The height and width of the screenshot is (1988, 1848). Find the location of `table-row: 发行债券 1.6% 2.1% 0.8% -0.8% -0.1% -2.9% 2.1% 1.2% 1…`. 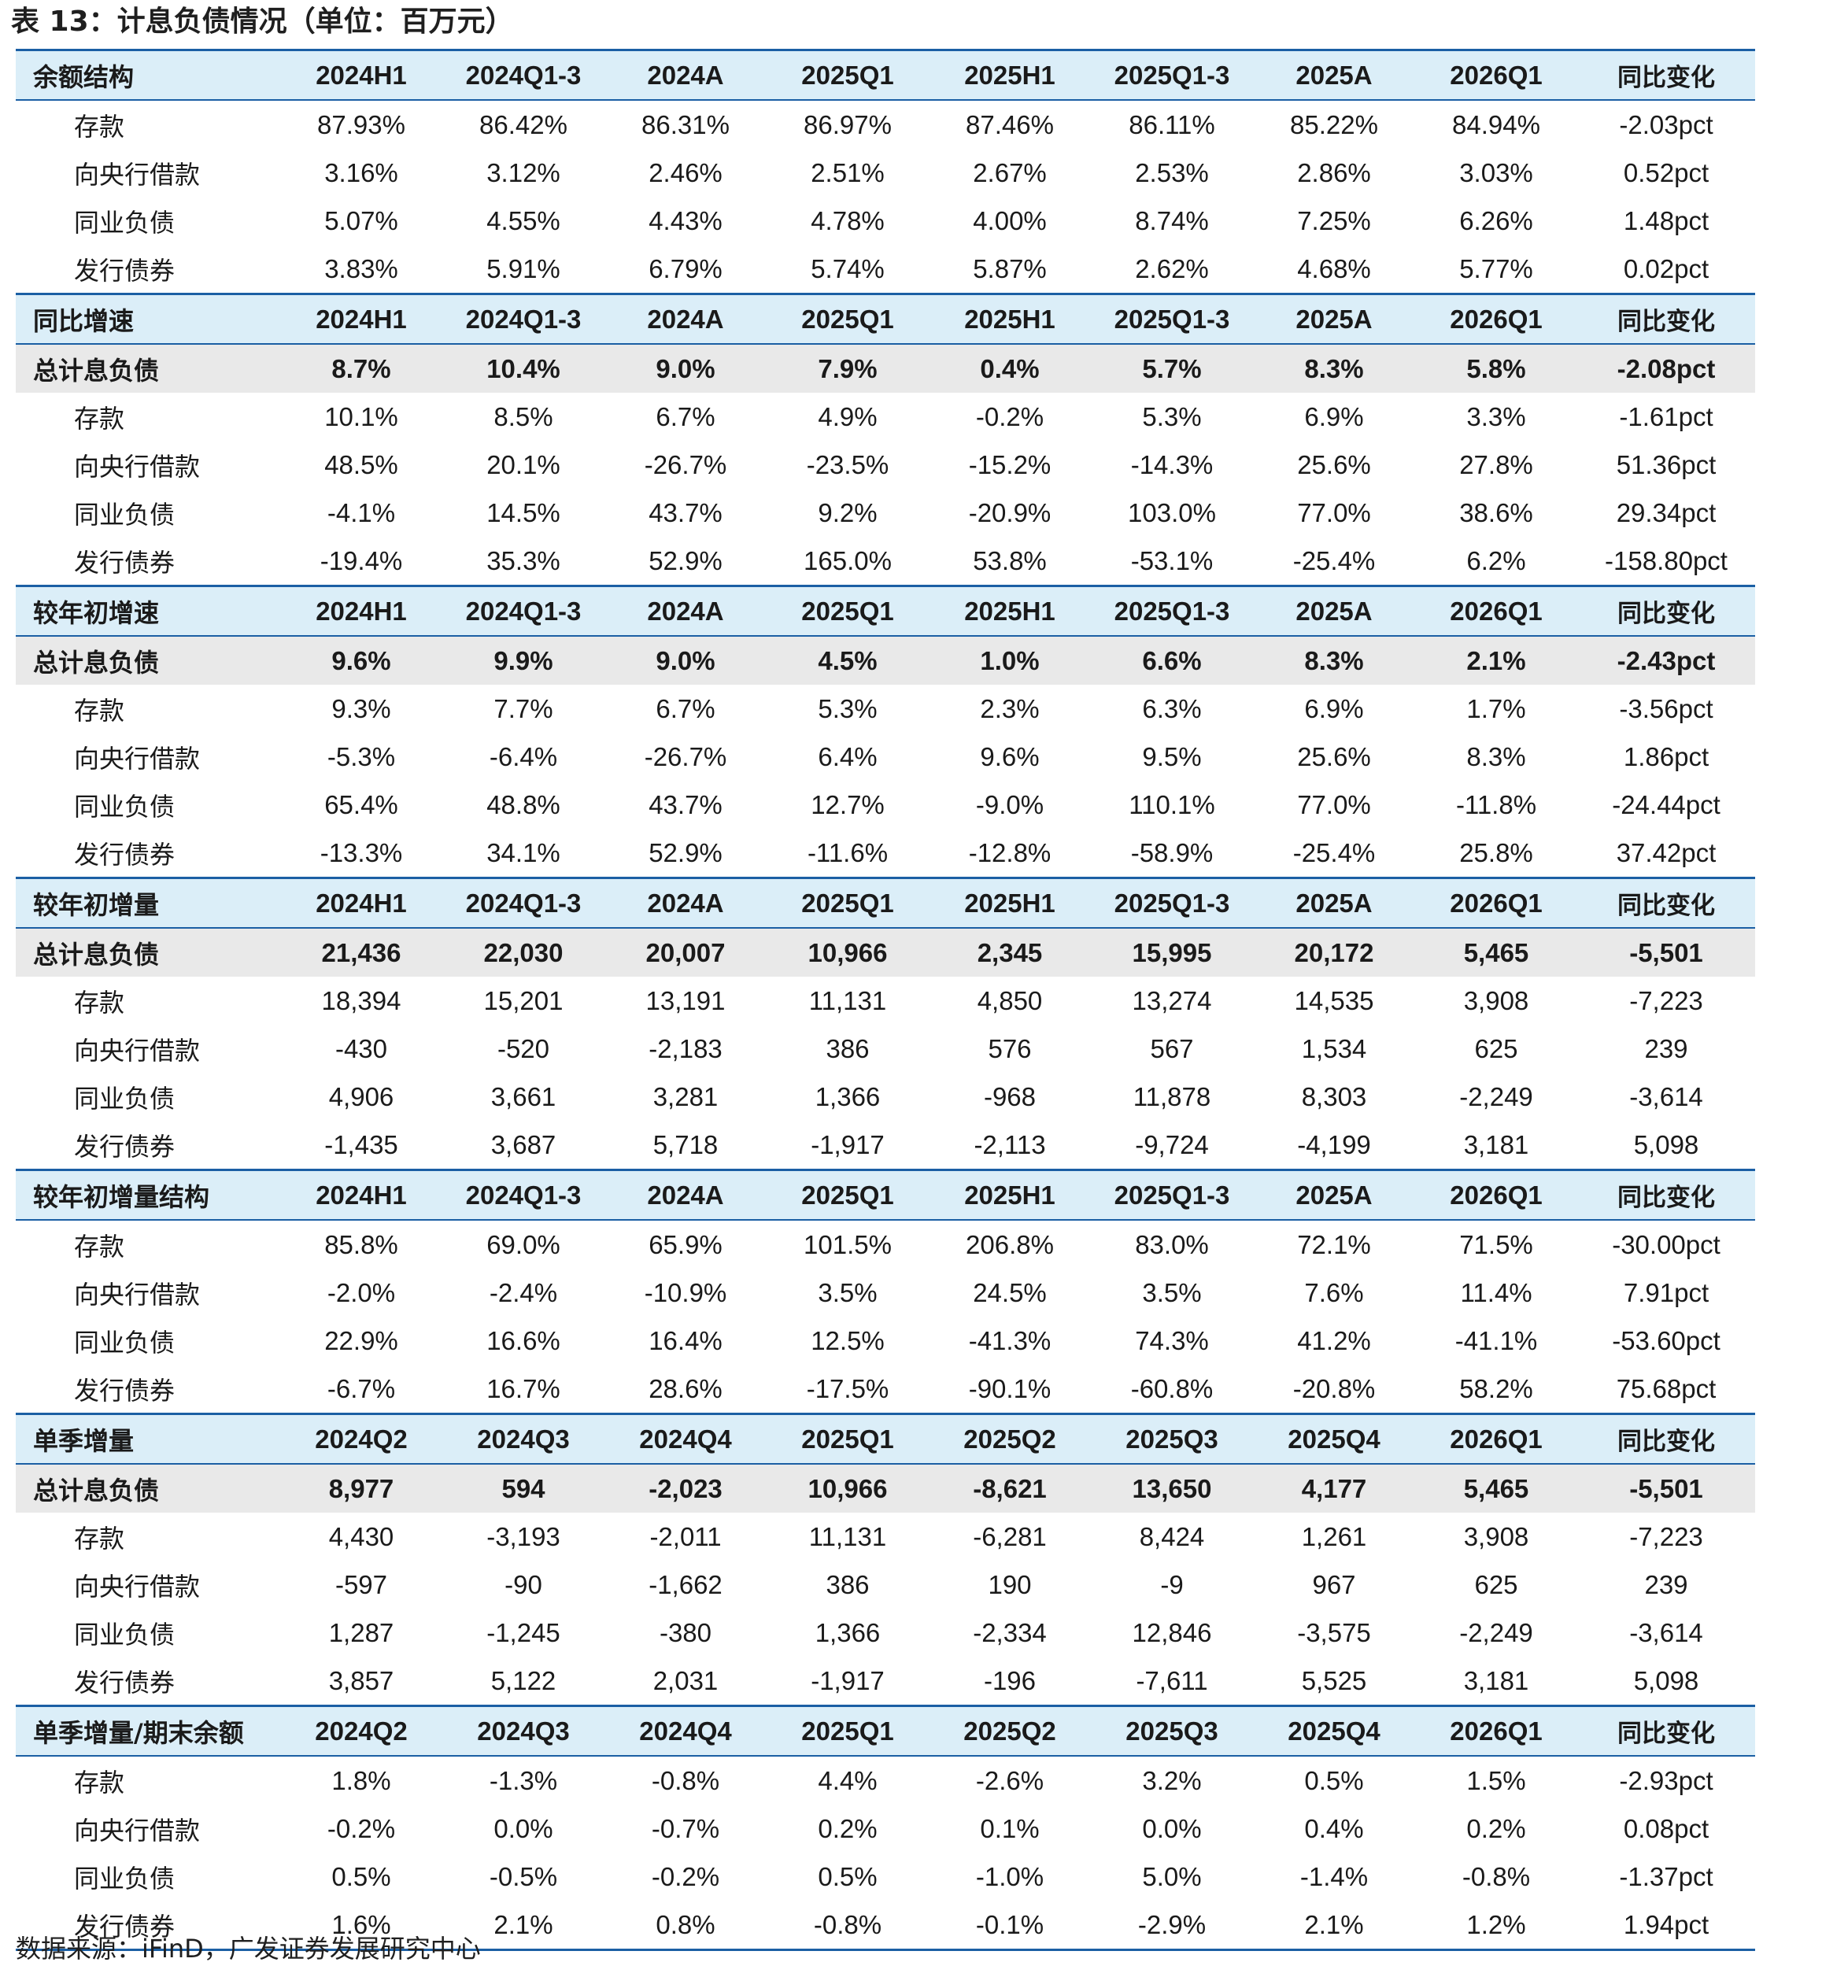

table-row: 发行债券 1.6% 2.1% 0.8% -0.8% -0.1% -2.9% 2.1% 1.2% 1… is located at coordinates (886, 1926).